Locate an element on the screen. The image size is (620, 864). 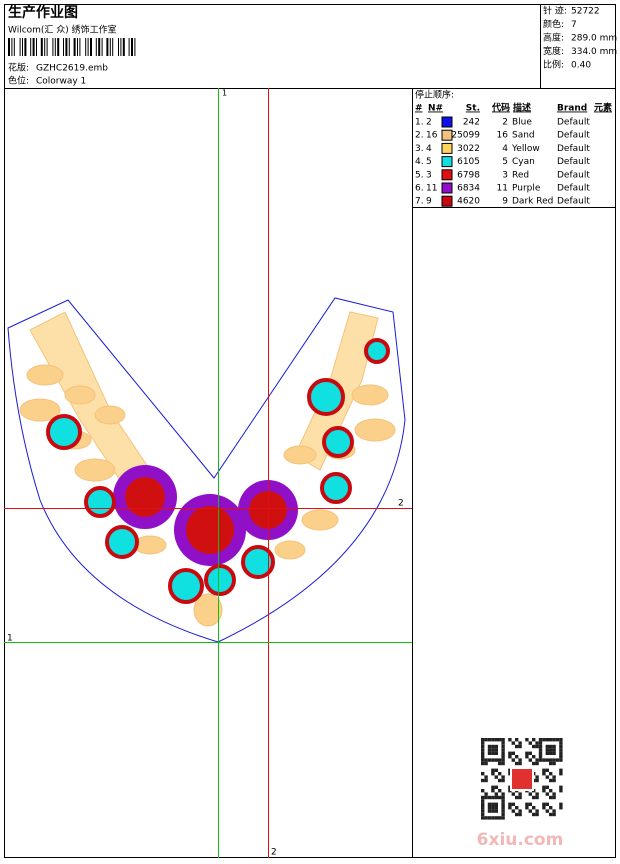
guide-label: 2 is located at coordinates (274, 853).